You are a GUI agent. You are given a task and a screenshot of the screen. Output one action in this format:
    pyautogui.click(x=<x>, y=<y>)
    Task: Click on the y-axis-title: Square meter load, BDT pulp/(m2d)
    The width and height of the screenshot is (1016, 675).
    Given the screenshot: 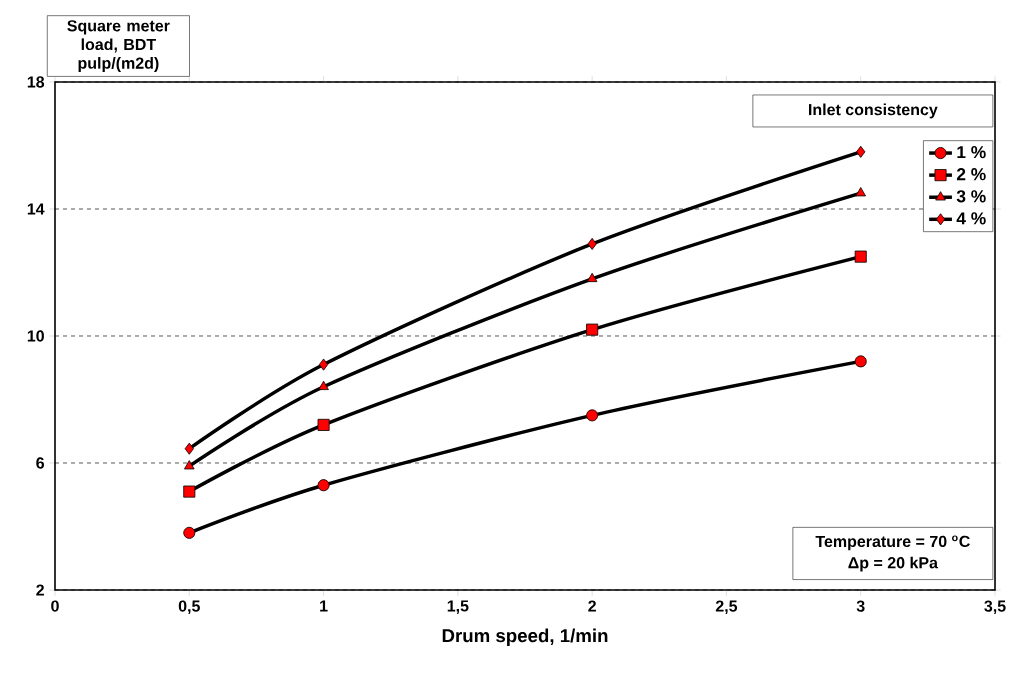 What is the action you would take?
    pyautogui.click(x=118, y=46)
    